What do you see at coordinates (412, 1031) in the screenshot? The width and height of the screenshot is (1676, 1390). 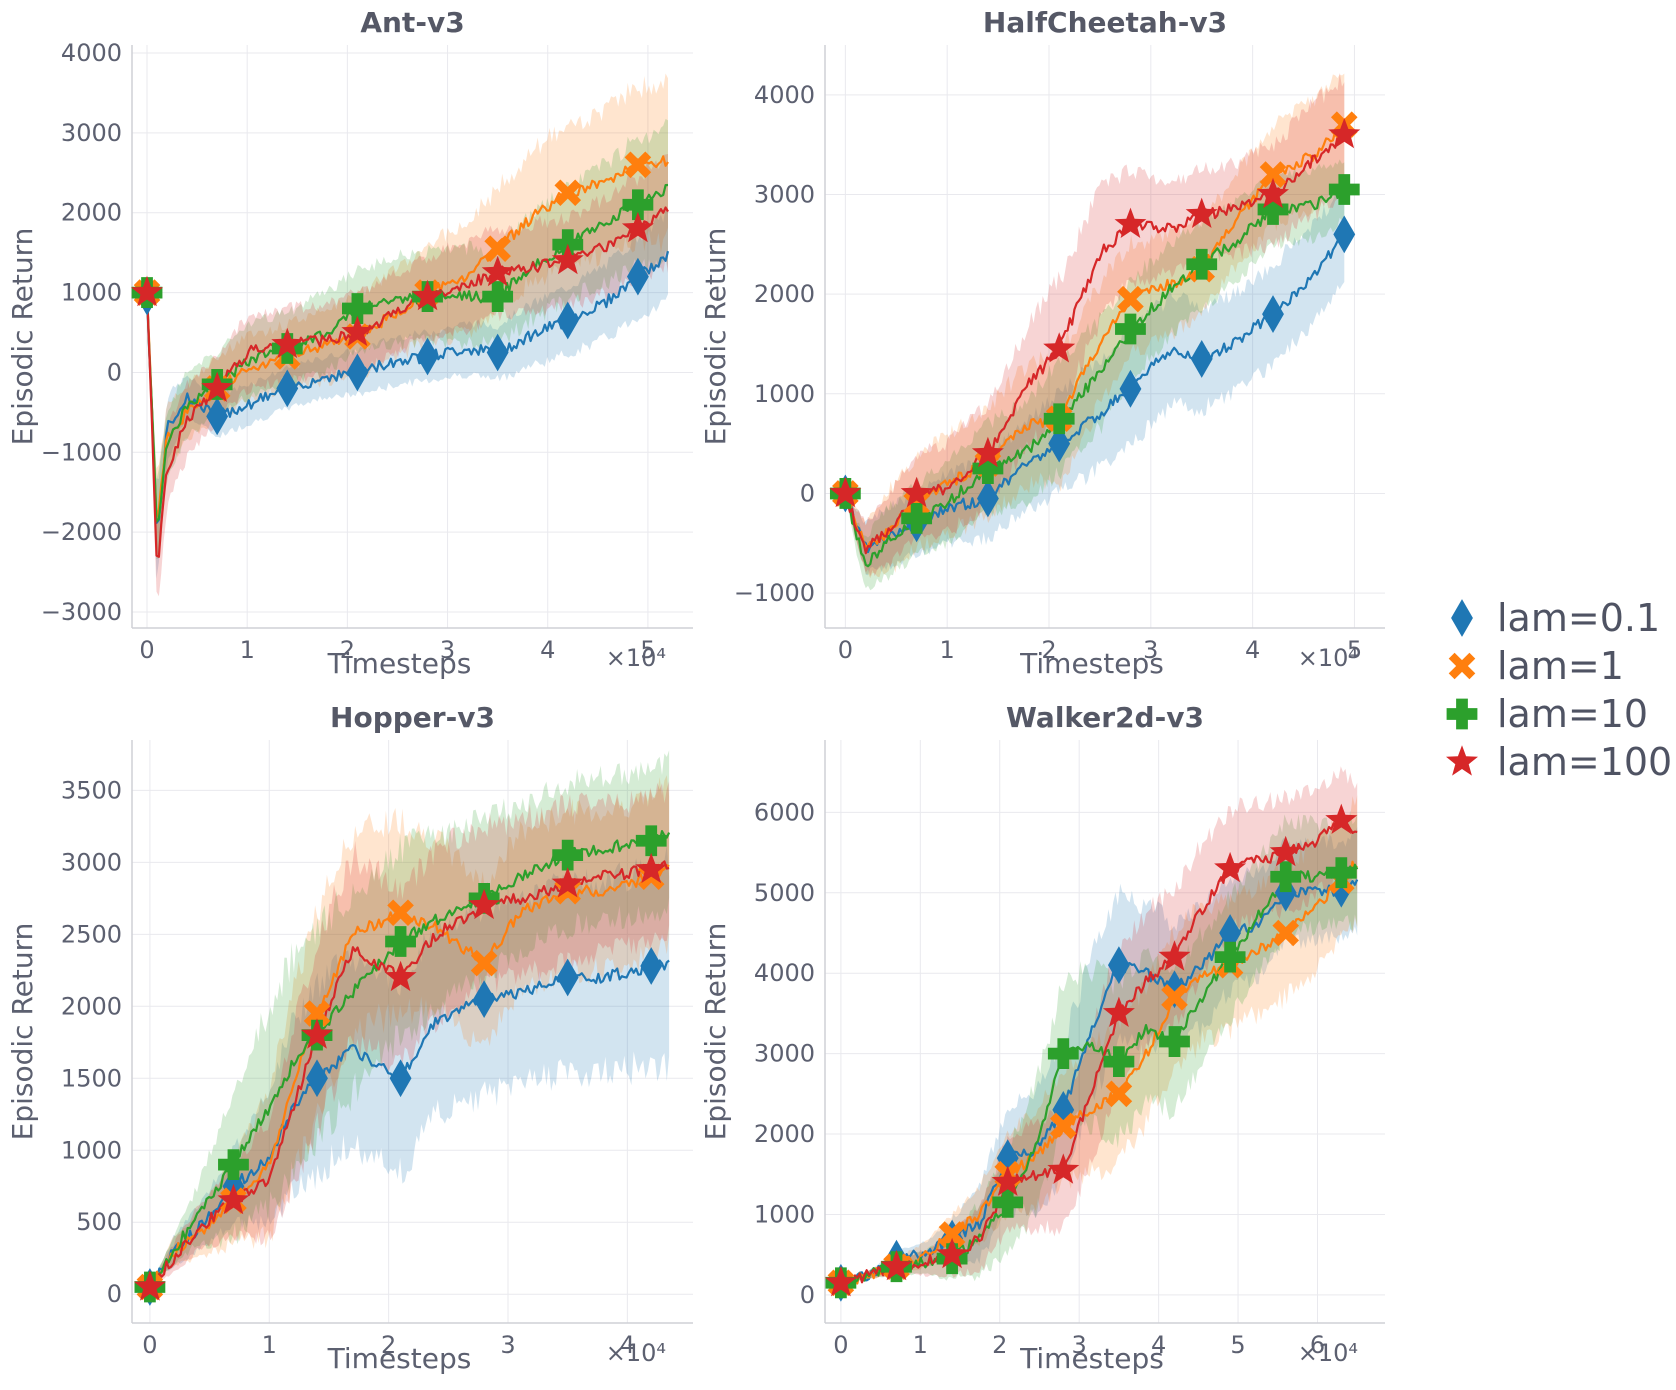 I see `gridlines` at bounding box center [412, 1031].